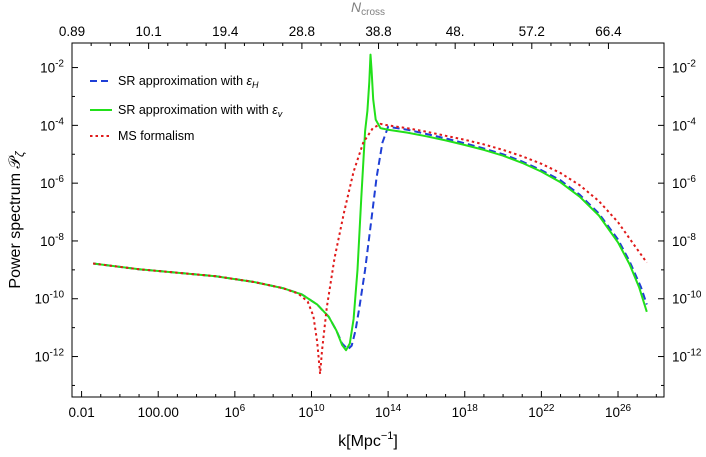 The image size is (706, 457). I want to click on top-tick-label: 19.4, so click(225, 31).